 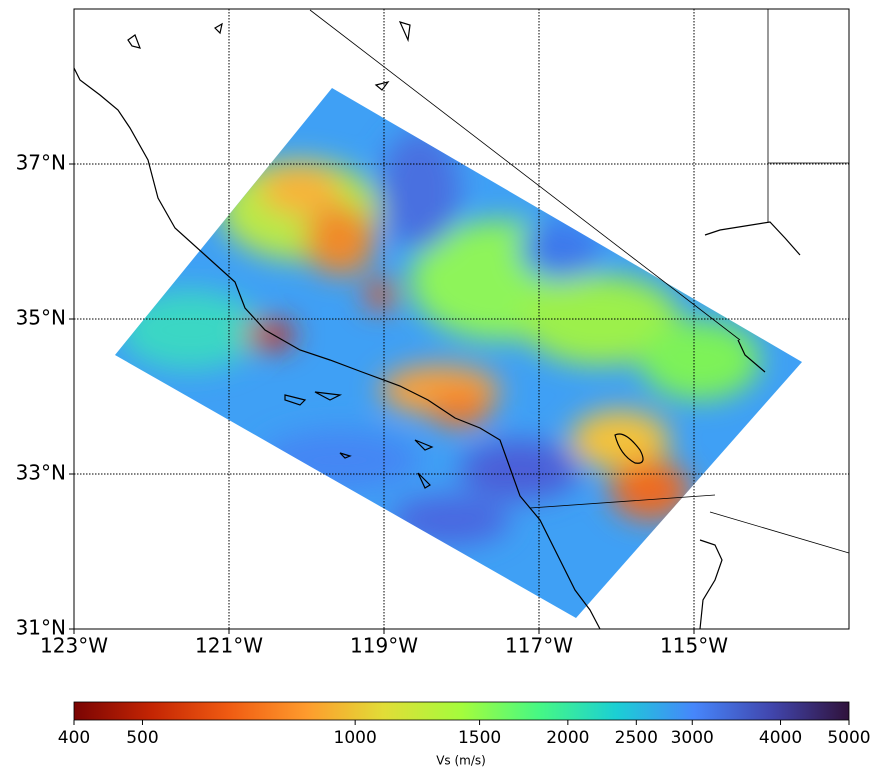 I want to click on y-tick-label: 35°N, so click(x=41, y=318).